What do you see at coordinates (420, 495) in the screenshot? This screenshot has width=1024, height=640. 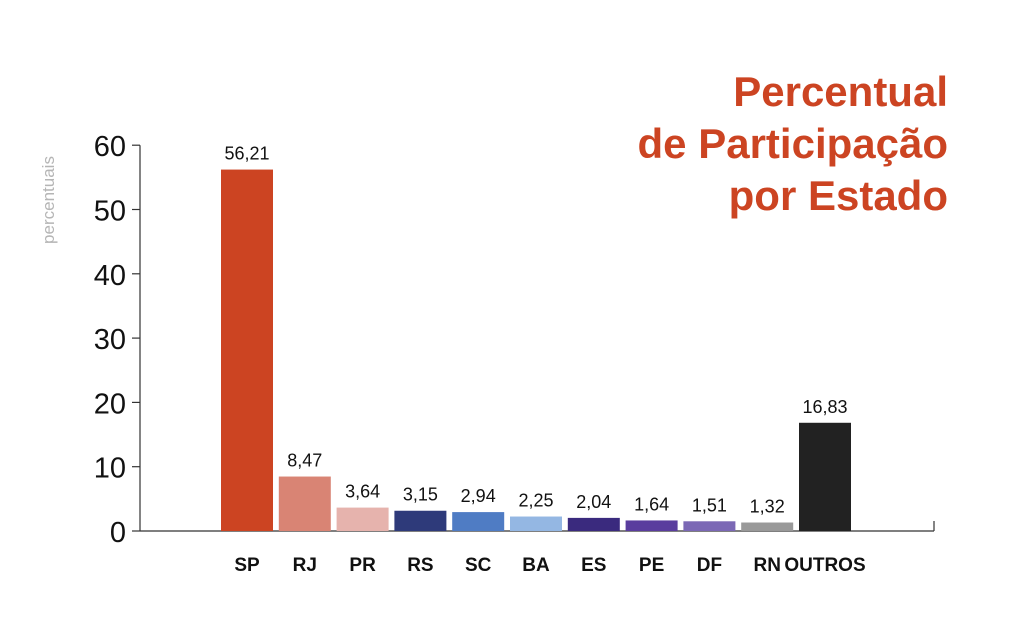 I see `bar-value-label: 3,15` at bounding box center [420, 495].